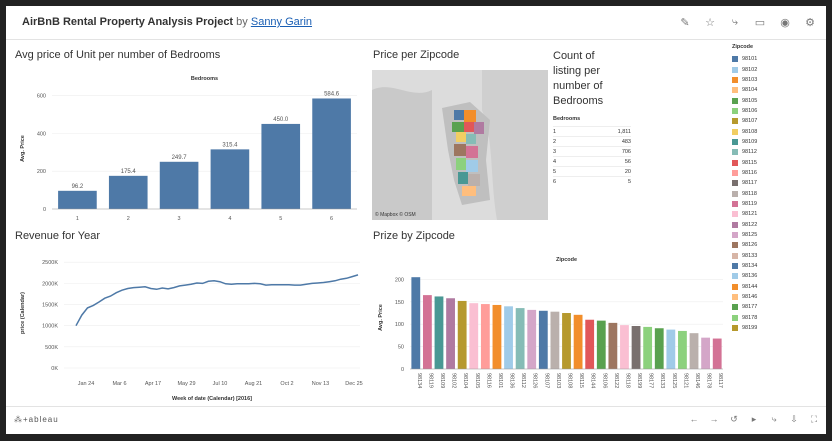 The width and height of the screenshot is (832, 441). I want to click on redo-icon: →, so click(714, 419).